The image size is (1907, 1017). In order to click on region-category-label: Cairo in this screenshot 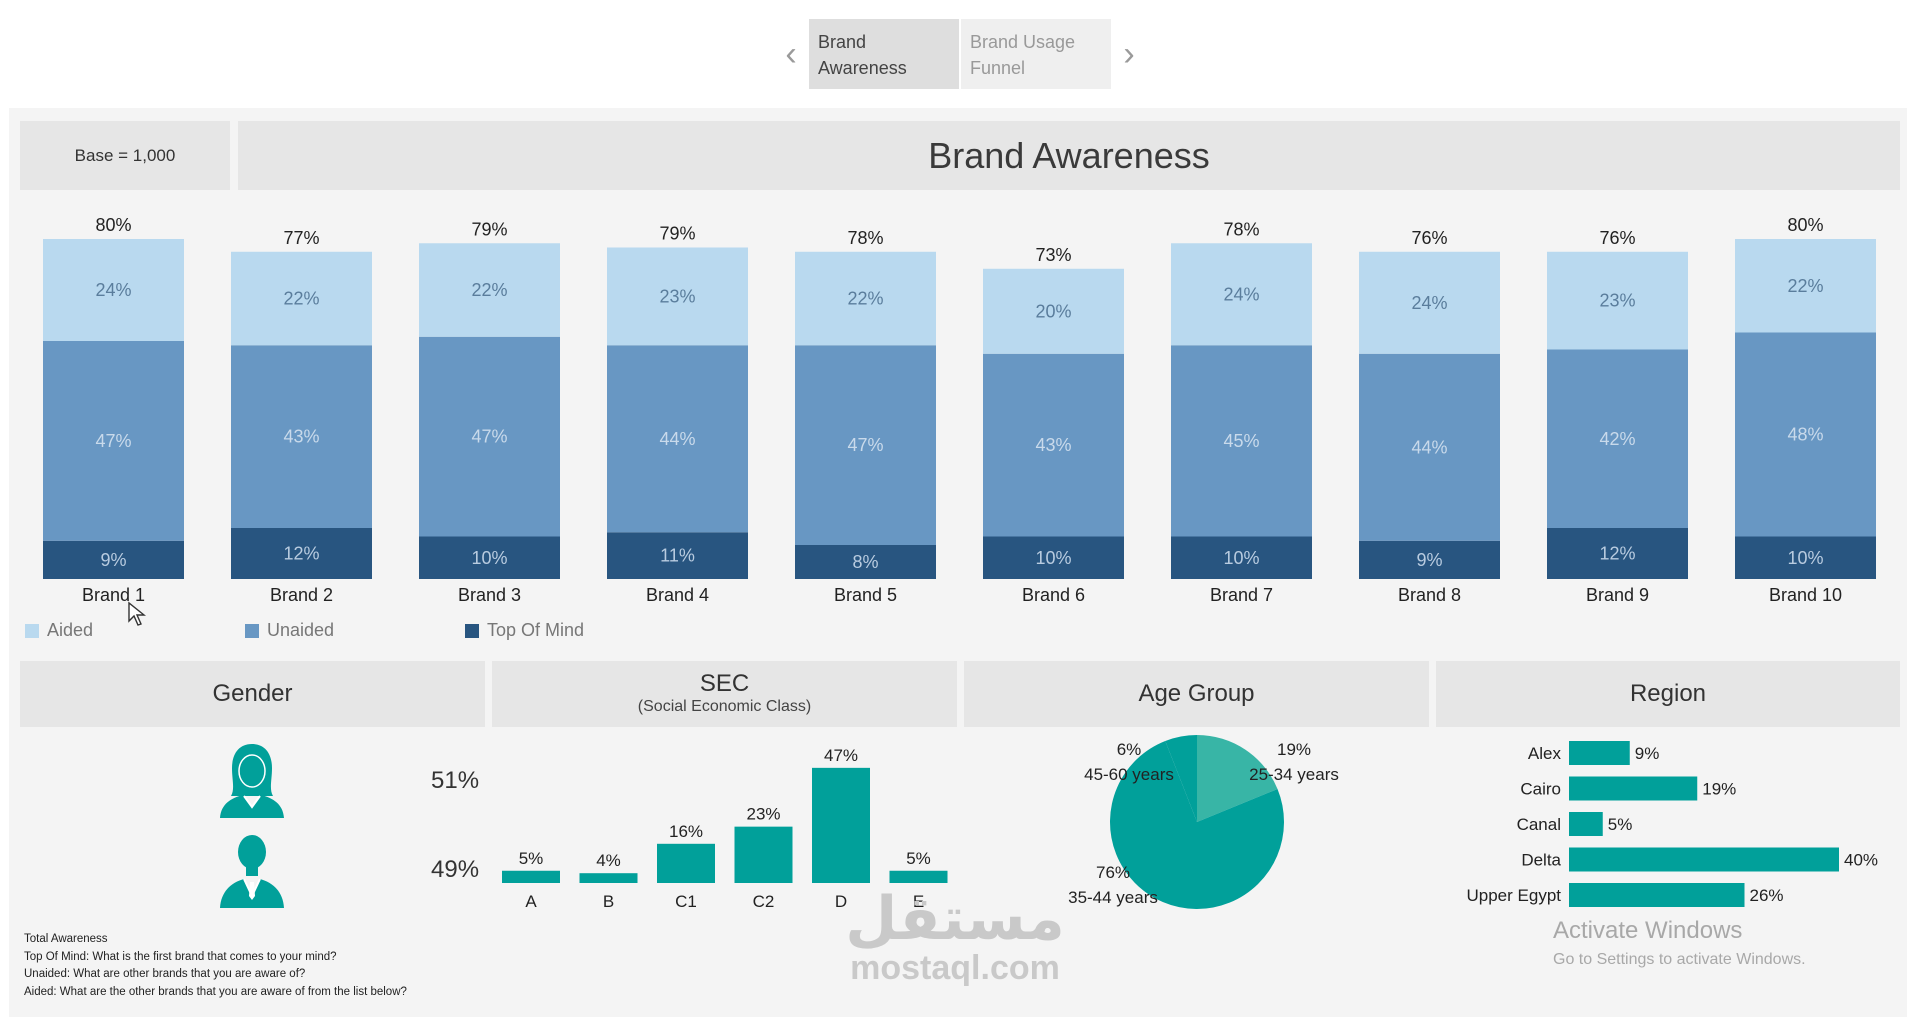, I will do `click(1540, 789)`.